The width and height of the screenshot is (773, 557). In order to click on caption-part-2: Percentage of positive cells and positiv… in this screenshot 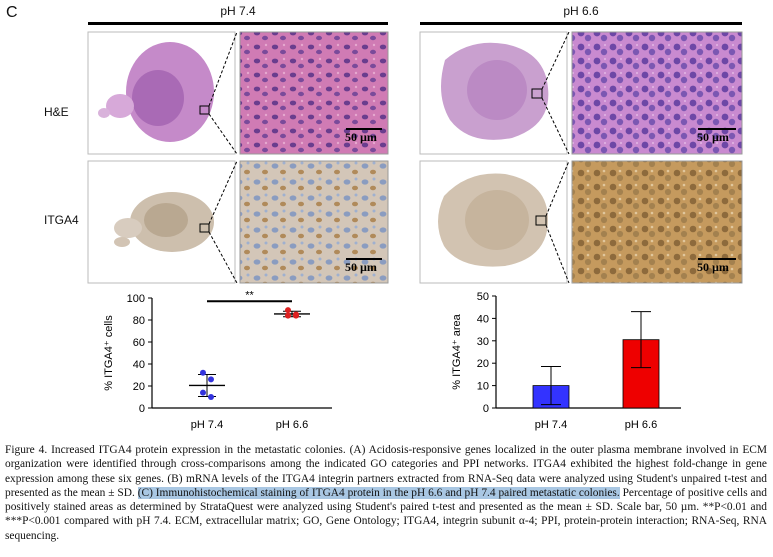, I will do `click(386, 514)`.